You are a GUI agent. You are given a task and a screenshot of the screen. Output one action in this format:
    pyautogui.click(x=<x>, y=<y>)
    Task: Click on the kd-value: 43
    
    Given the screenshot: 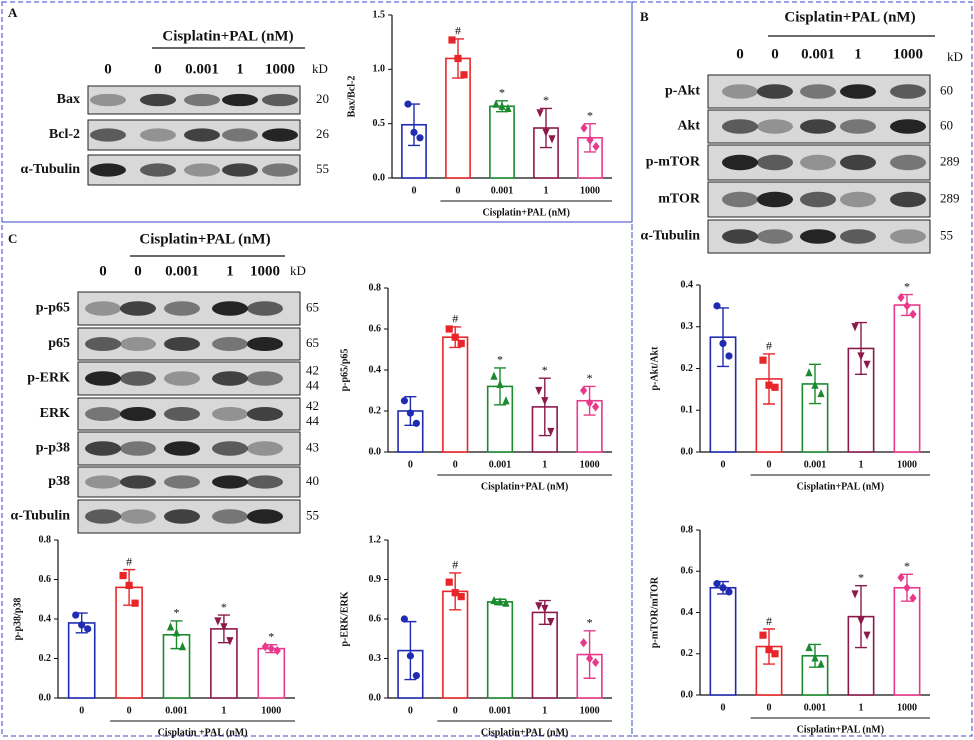 What is the action you would take?
    pyautogui.click(x=312, y=446)
    